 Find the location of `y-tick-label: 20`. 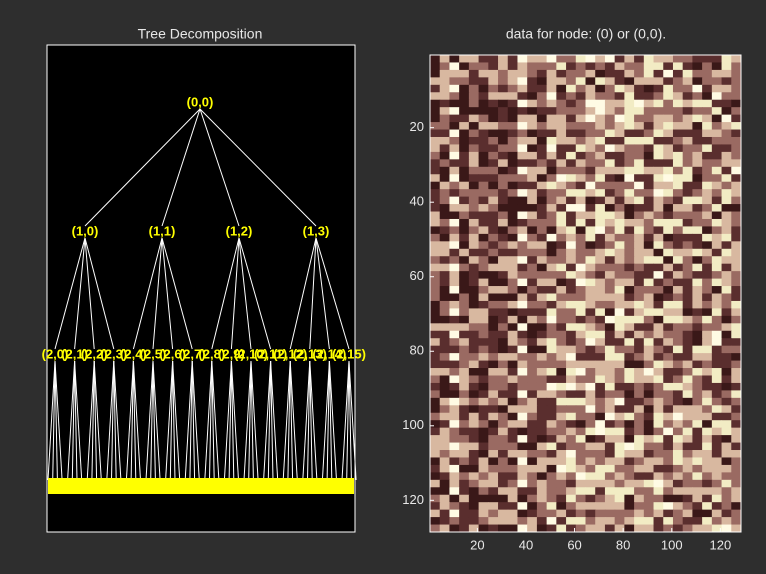

y-tick-label: 20 is located at coordinates (417, 126).